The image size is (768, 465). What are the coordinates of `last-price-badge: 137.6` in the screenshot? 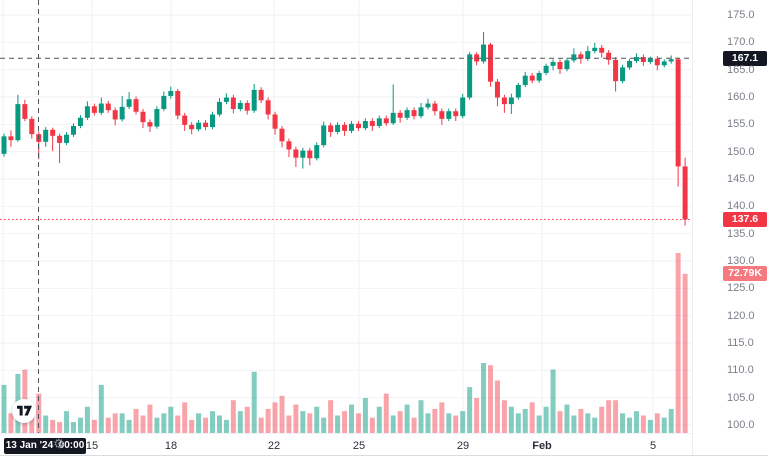 It's located at (745, 219).